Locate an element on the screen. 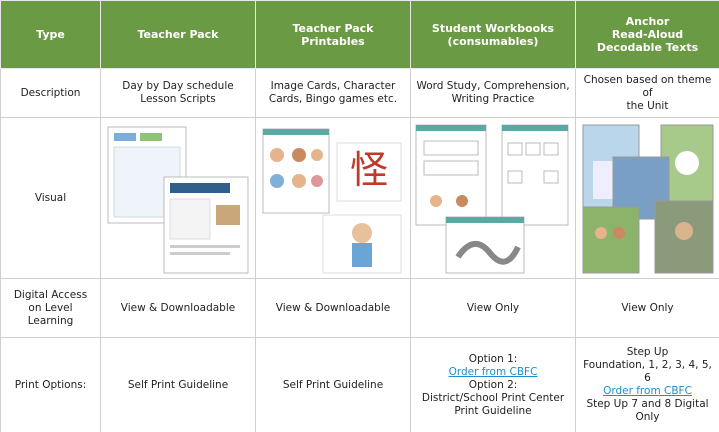 The width and height of the screenshot is (719, 432). header-cell: Teacher Pack is located at coordinates (178, 34).